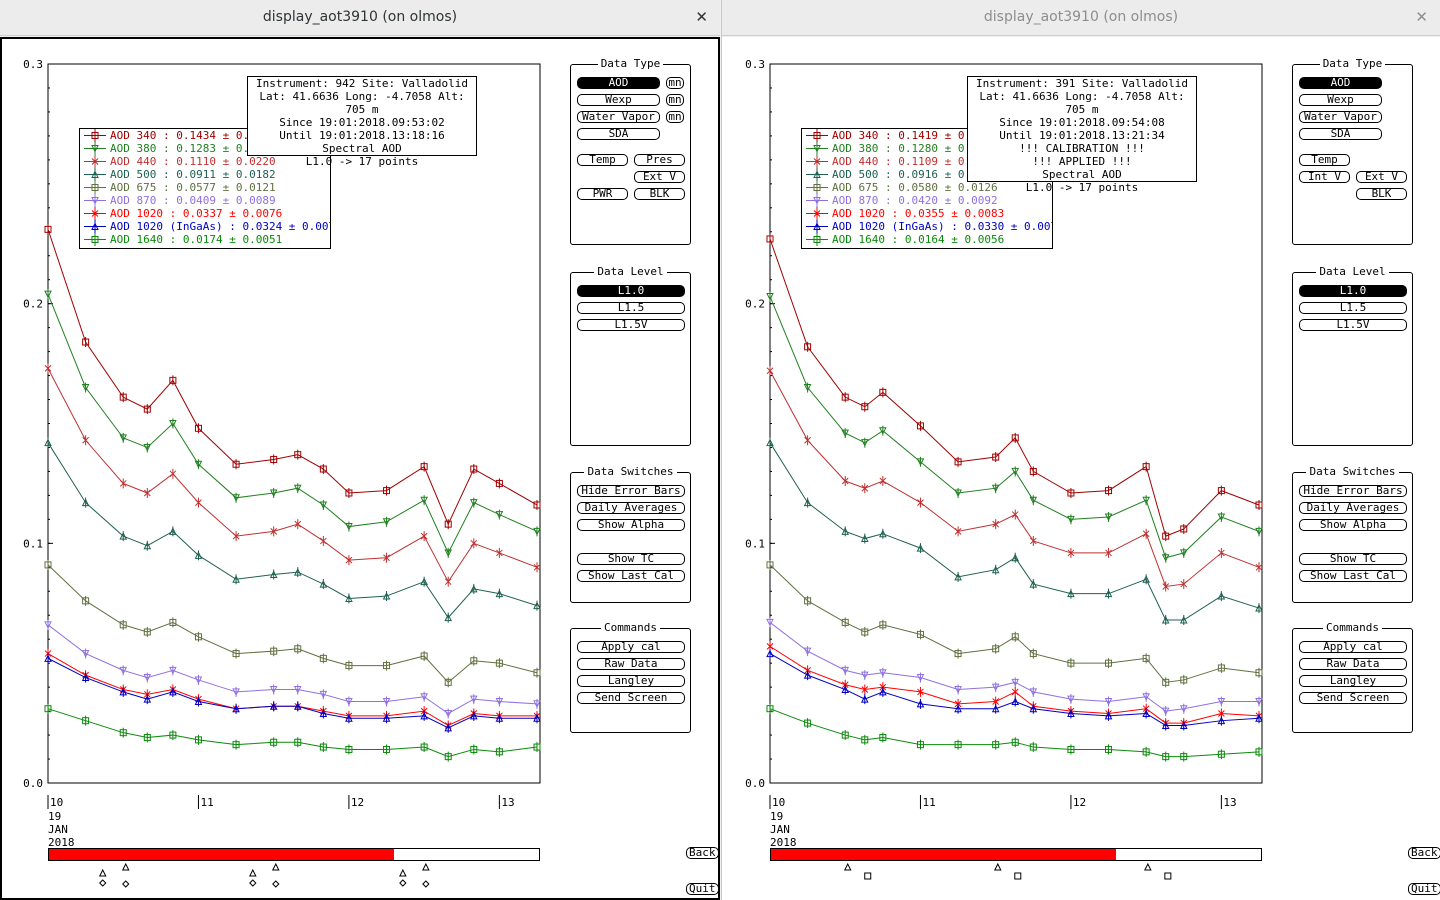 Image resolution: width=1440 pixels, height=900 pixels. What do you see at coordinates (1352, 63) in the screenshot?
I see `panel-title-text: Data Type` at bounding box center [1352, 63].